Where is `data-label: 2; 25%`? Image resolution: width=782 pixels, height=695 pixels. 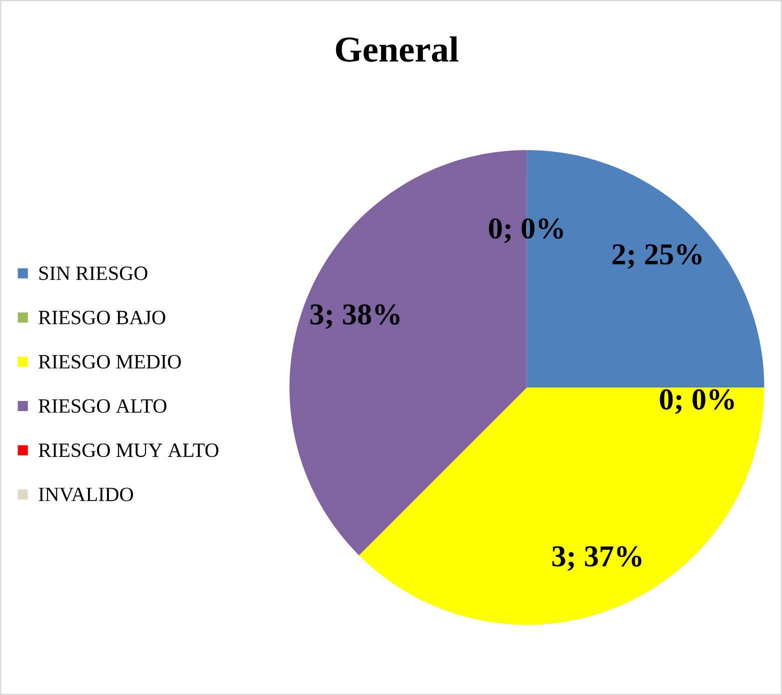
data-label: 2; 25% is located at coordinates (657, 256).